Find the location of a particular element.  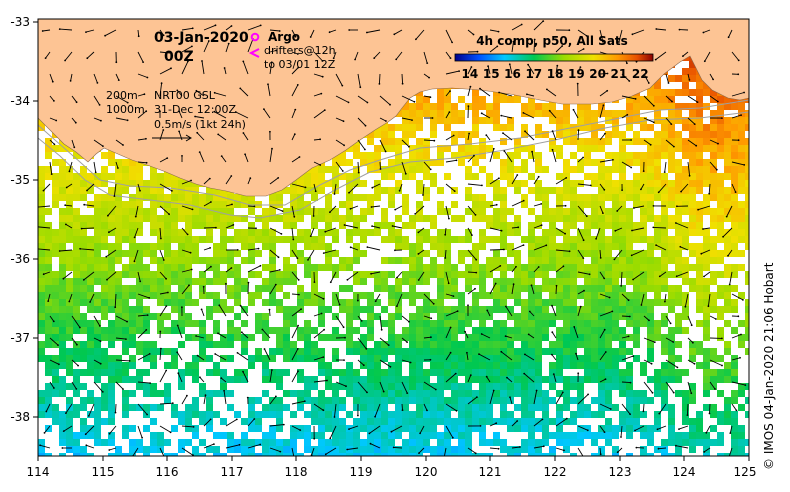

colorbar-tick-14: 14 is located at coordinates (470, 74).